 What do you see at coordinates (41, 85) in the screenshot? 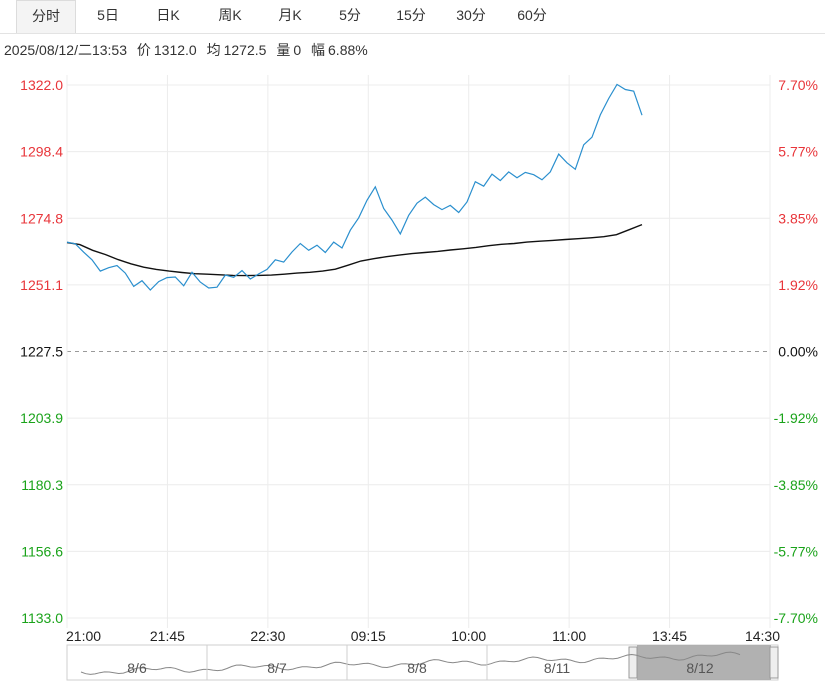
I see `price-tick-label: 1322.0` at bounding box center [41, 85].